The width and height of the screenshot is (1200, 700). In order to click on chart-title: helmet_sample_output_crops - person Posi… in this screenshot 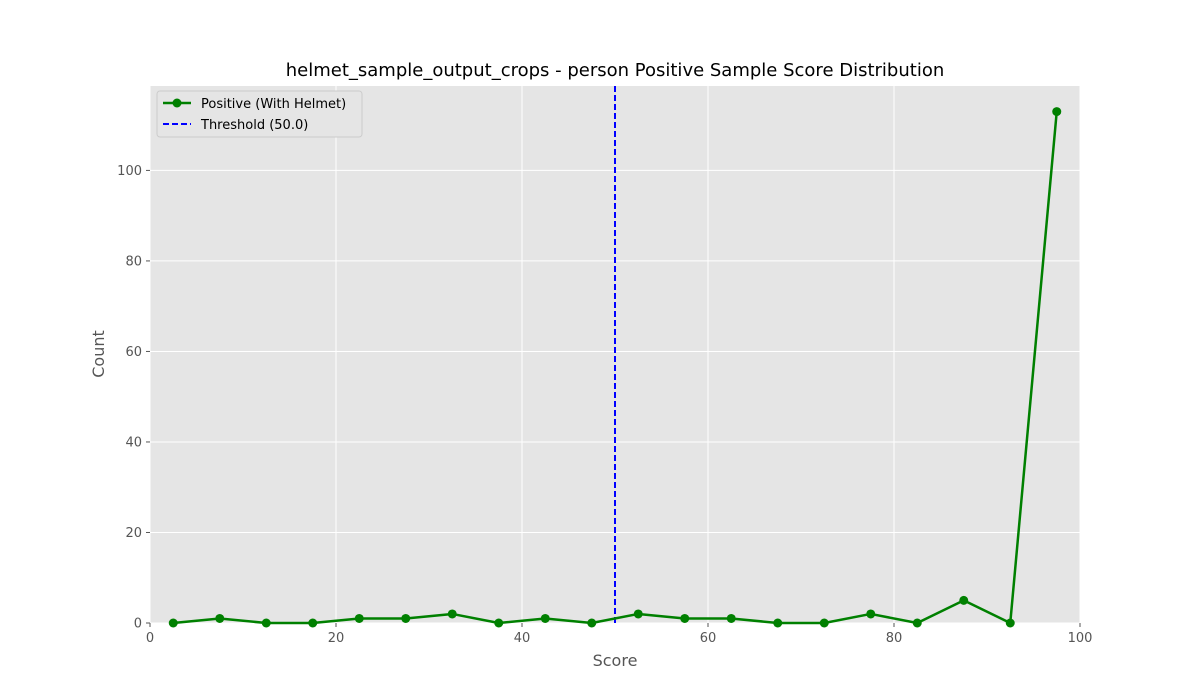, I will do `click(615, 70)`.